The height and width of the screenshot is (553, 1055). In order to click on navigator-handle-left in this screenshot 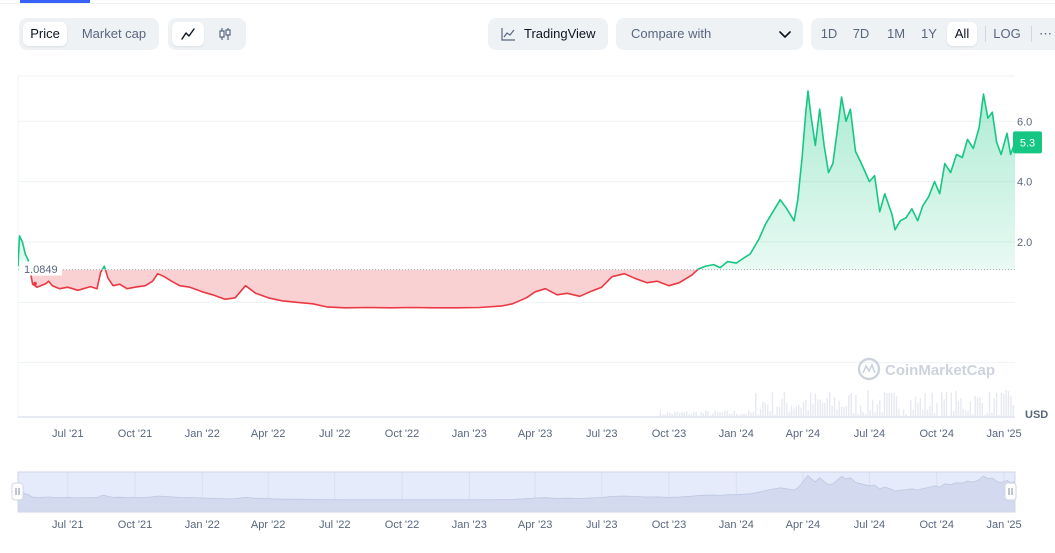, I will do `click(17, 491)`.